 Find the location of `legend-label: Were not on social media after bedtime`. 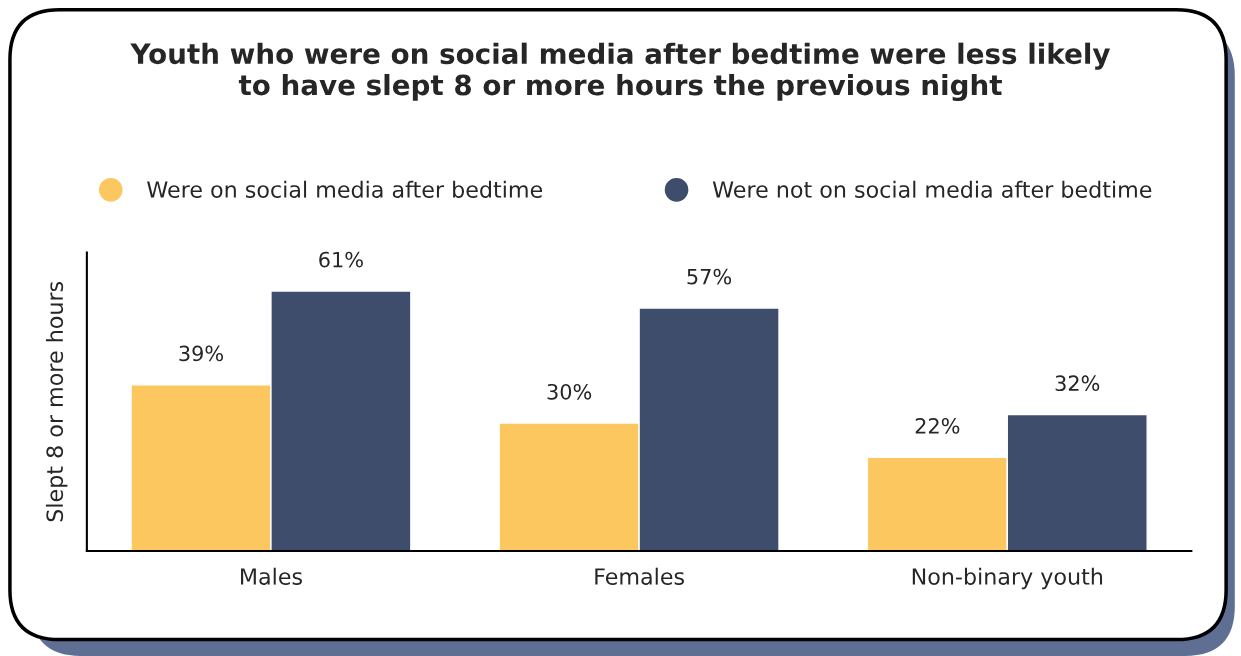

legend-label: Were not on social media after bedtime is located at coordinates (932, 189).